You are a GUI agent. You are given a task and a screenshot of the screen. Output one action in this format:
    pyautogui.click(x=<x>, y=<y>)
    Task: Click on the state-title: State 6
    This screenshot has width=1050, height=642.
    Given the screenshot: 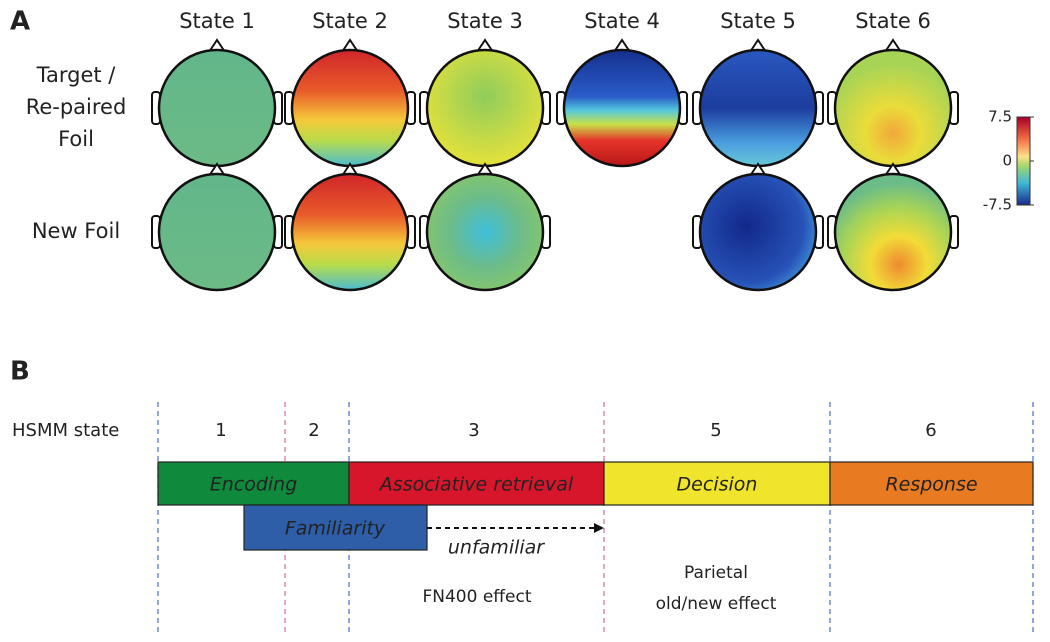 What is the action you would take?
    pyautogui.click(x=893, y=21)
    